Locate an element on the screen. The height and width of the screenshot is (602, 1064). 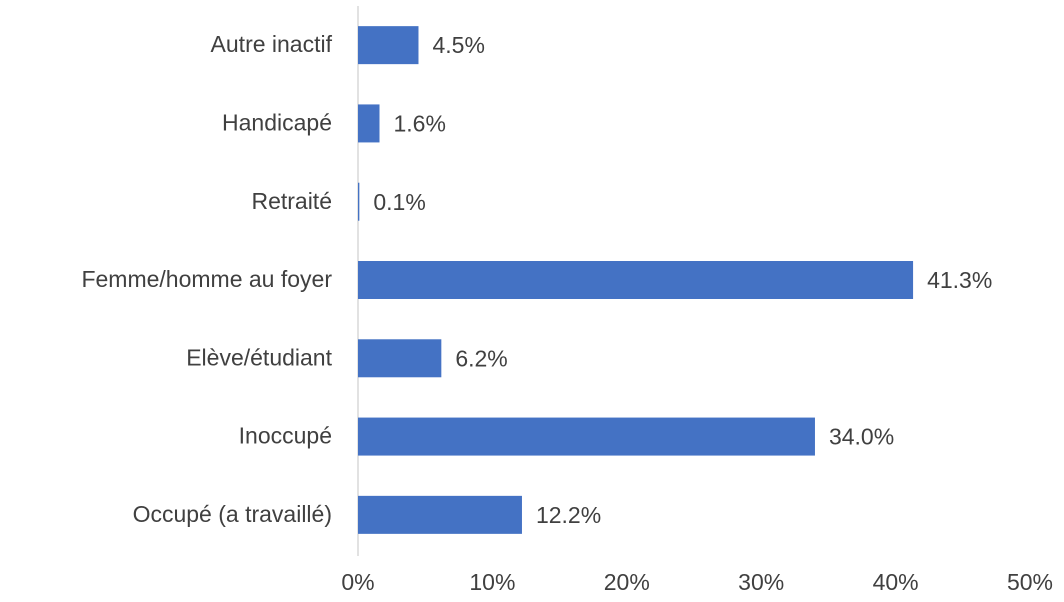
y-tick-label: Inoccupé is located at coordinates (285, 436).